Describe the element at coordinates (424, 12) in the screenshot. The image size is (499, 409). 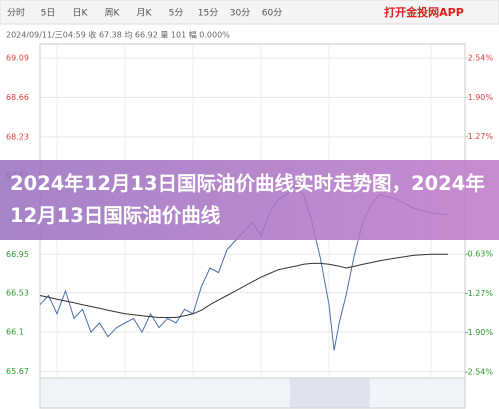
I see `logo: 打开金投网APP` at that location.